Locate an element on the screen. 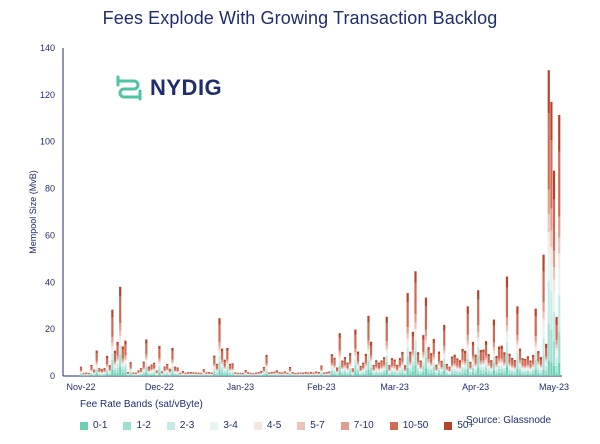  legend-label: 3-4 is located at coordinates (230, 425).